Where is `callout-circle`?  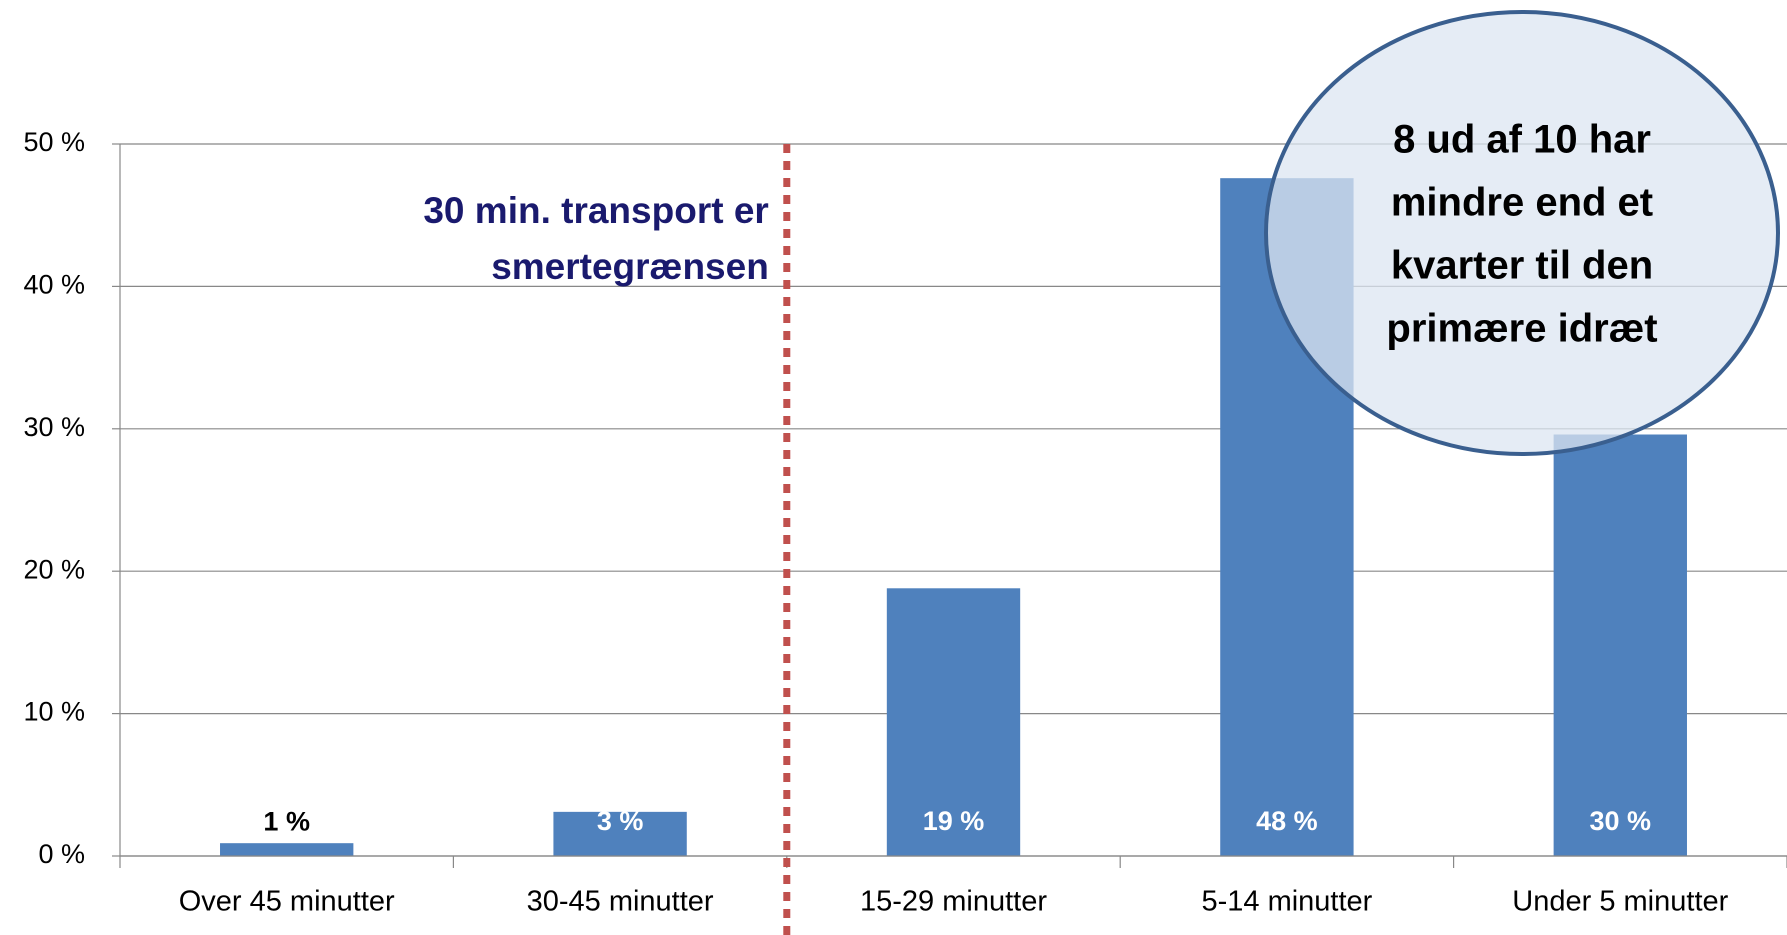
callout-circle is located at coordinates (1522, 233).